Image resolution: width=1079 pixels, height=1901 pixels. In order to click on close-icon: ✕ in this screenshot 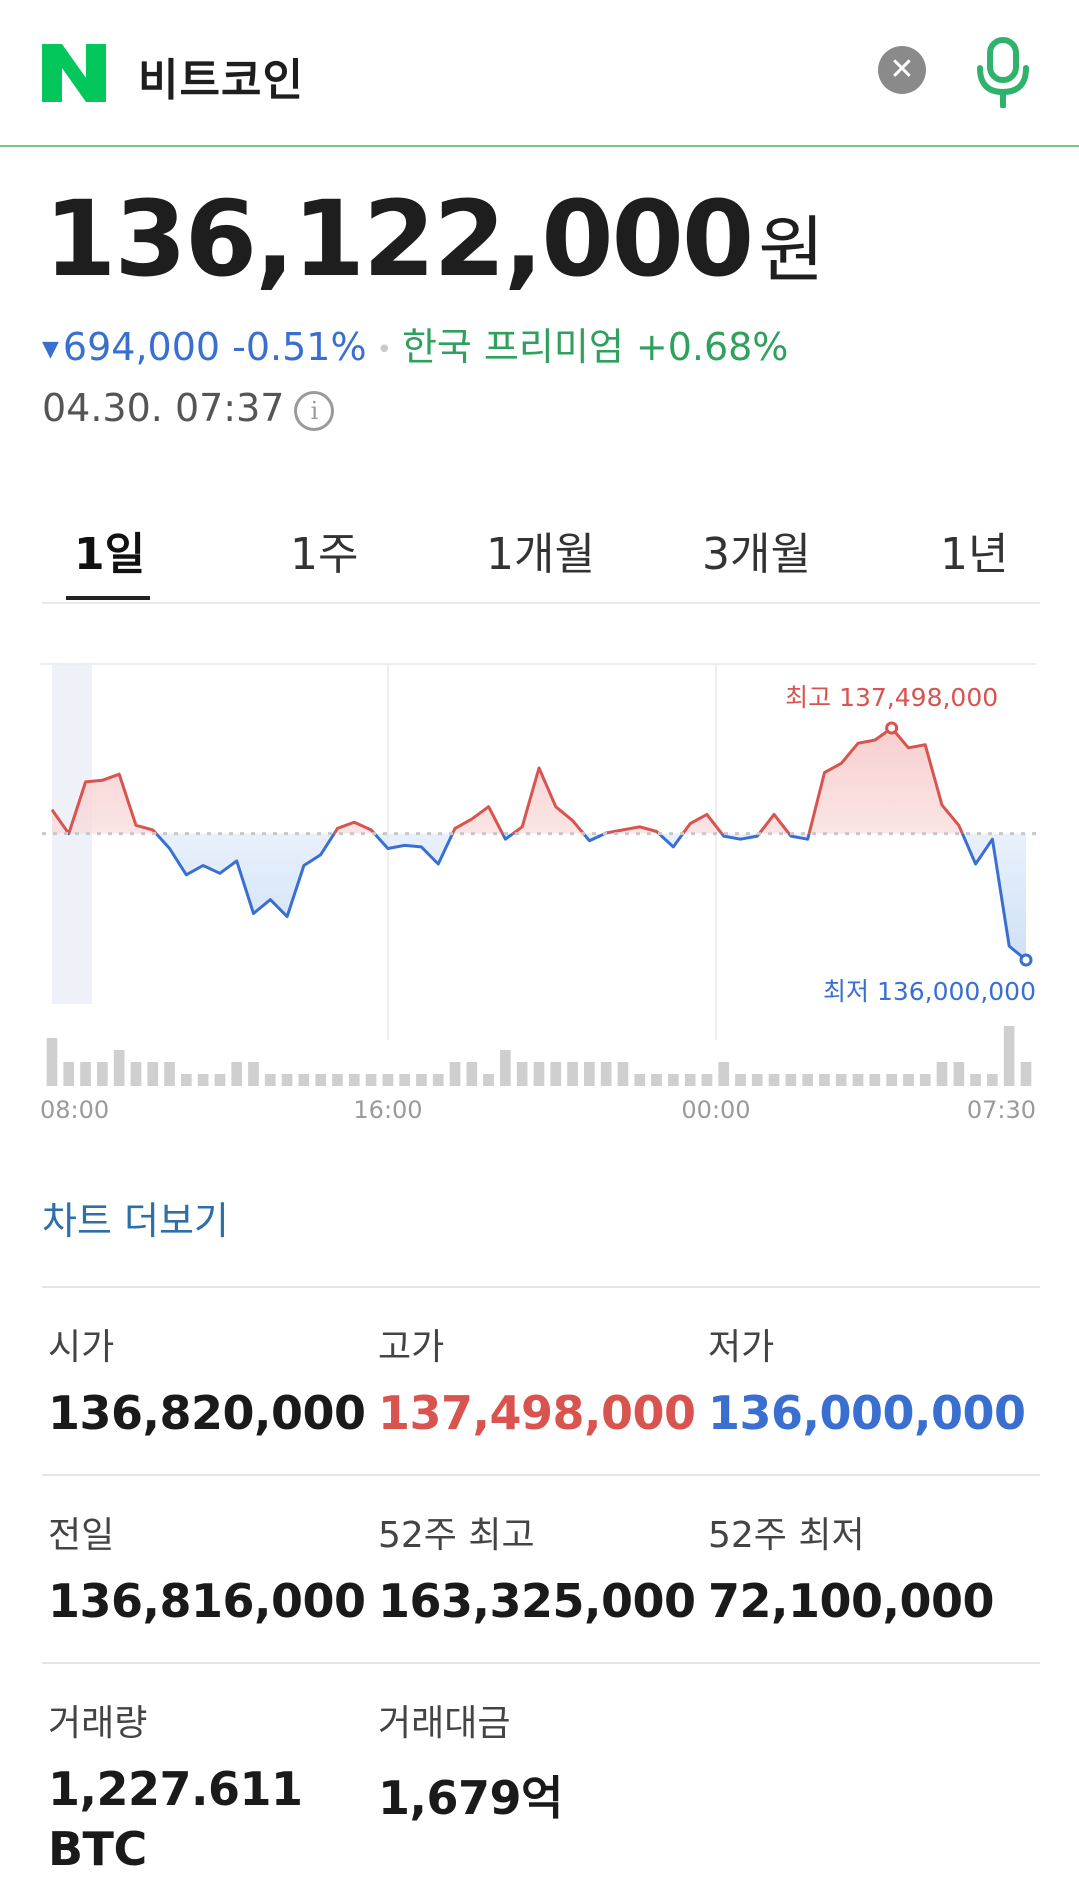, I will do `click(902, 70)`.